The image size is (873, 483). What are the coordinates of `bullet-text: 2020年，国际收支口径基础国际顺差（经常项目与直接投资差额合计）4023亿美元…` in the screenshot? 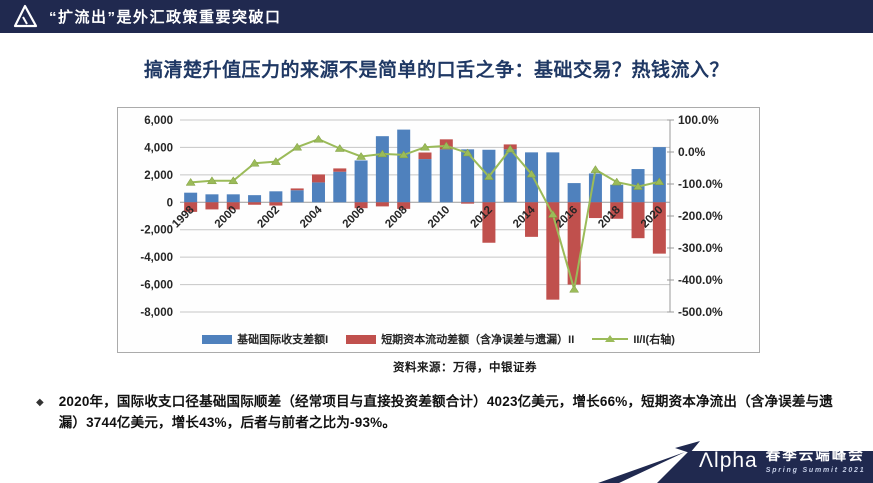 It's located at (445, 412).